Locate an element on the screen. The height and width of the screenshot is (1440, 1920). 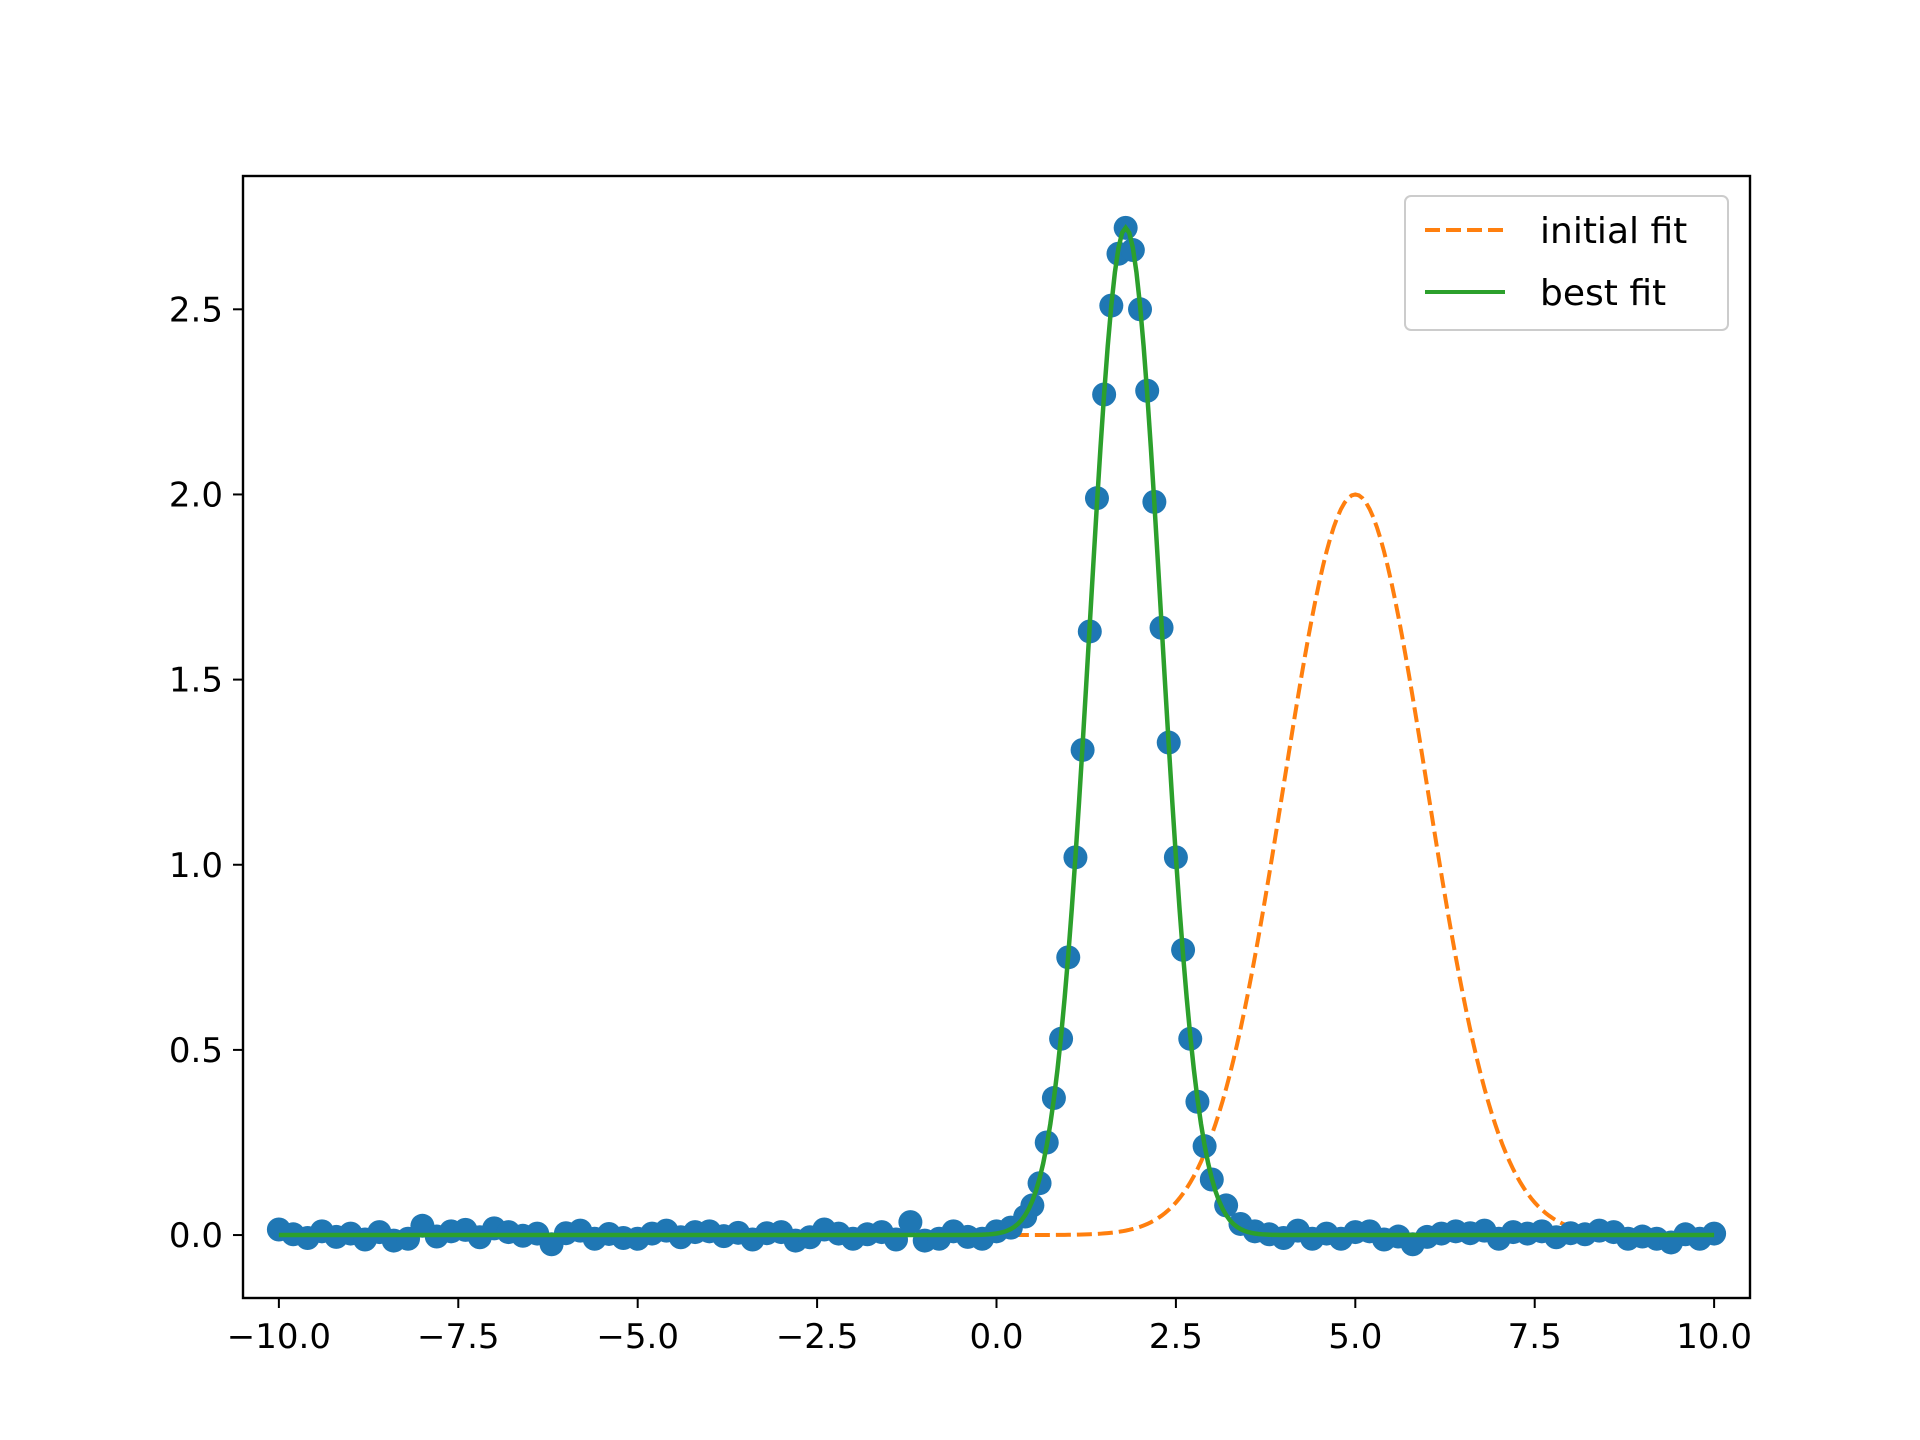
x-tick-label: −10.0 is located at coordinates (279, 1337).